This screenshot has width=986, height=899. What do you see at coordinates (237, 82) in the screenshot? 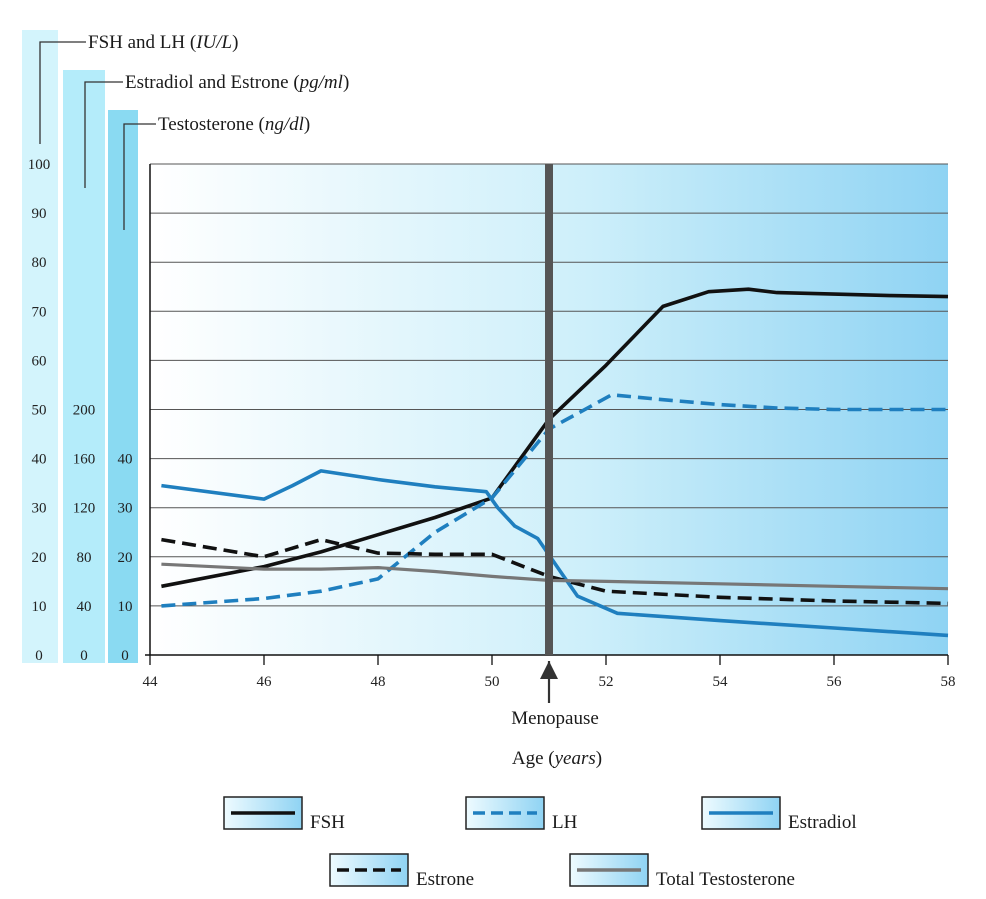
I see `axis-title-estradiol-and-estrone: Estradiol and Estrone (pg/ml)` at bounding box center [237, 82].